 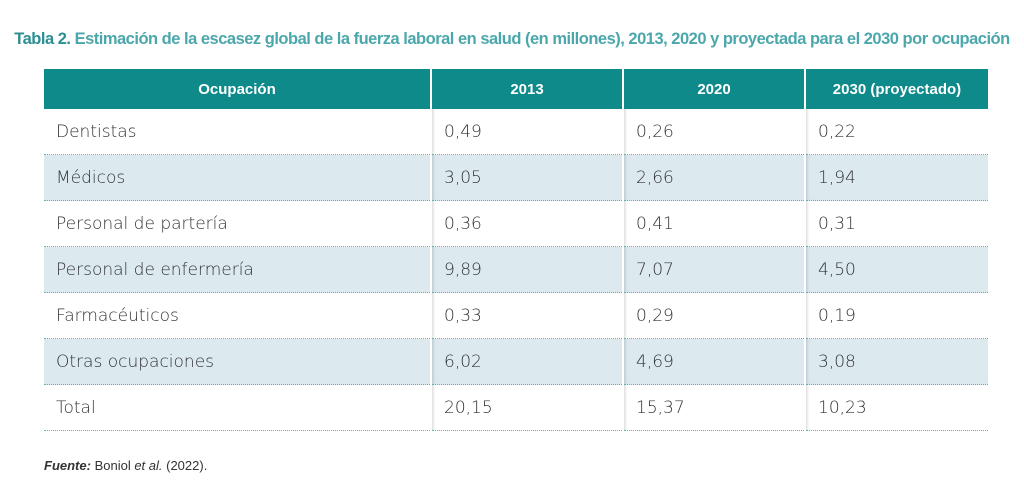 What do you see at coordinates (526, 132) in the screenshot?
I see `cell-value: 0,49` at bounding box center [526, 132].